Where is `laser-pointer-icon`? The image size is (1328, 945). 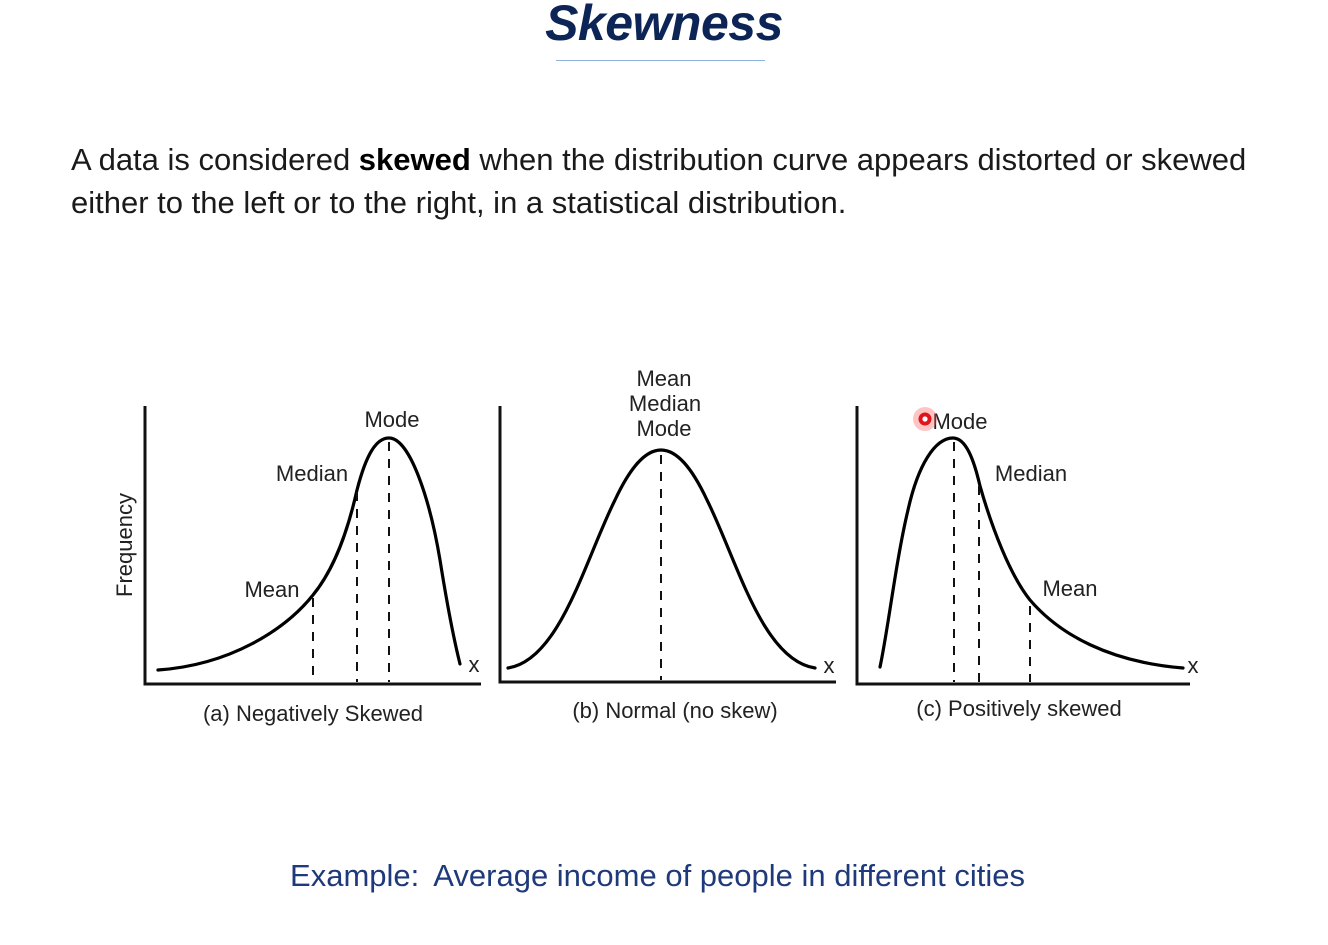
laser-pointer-icon is located at coordinates (925, 419).